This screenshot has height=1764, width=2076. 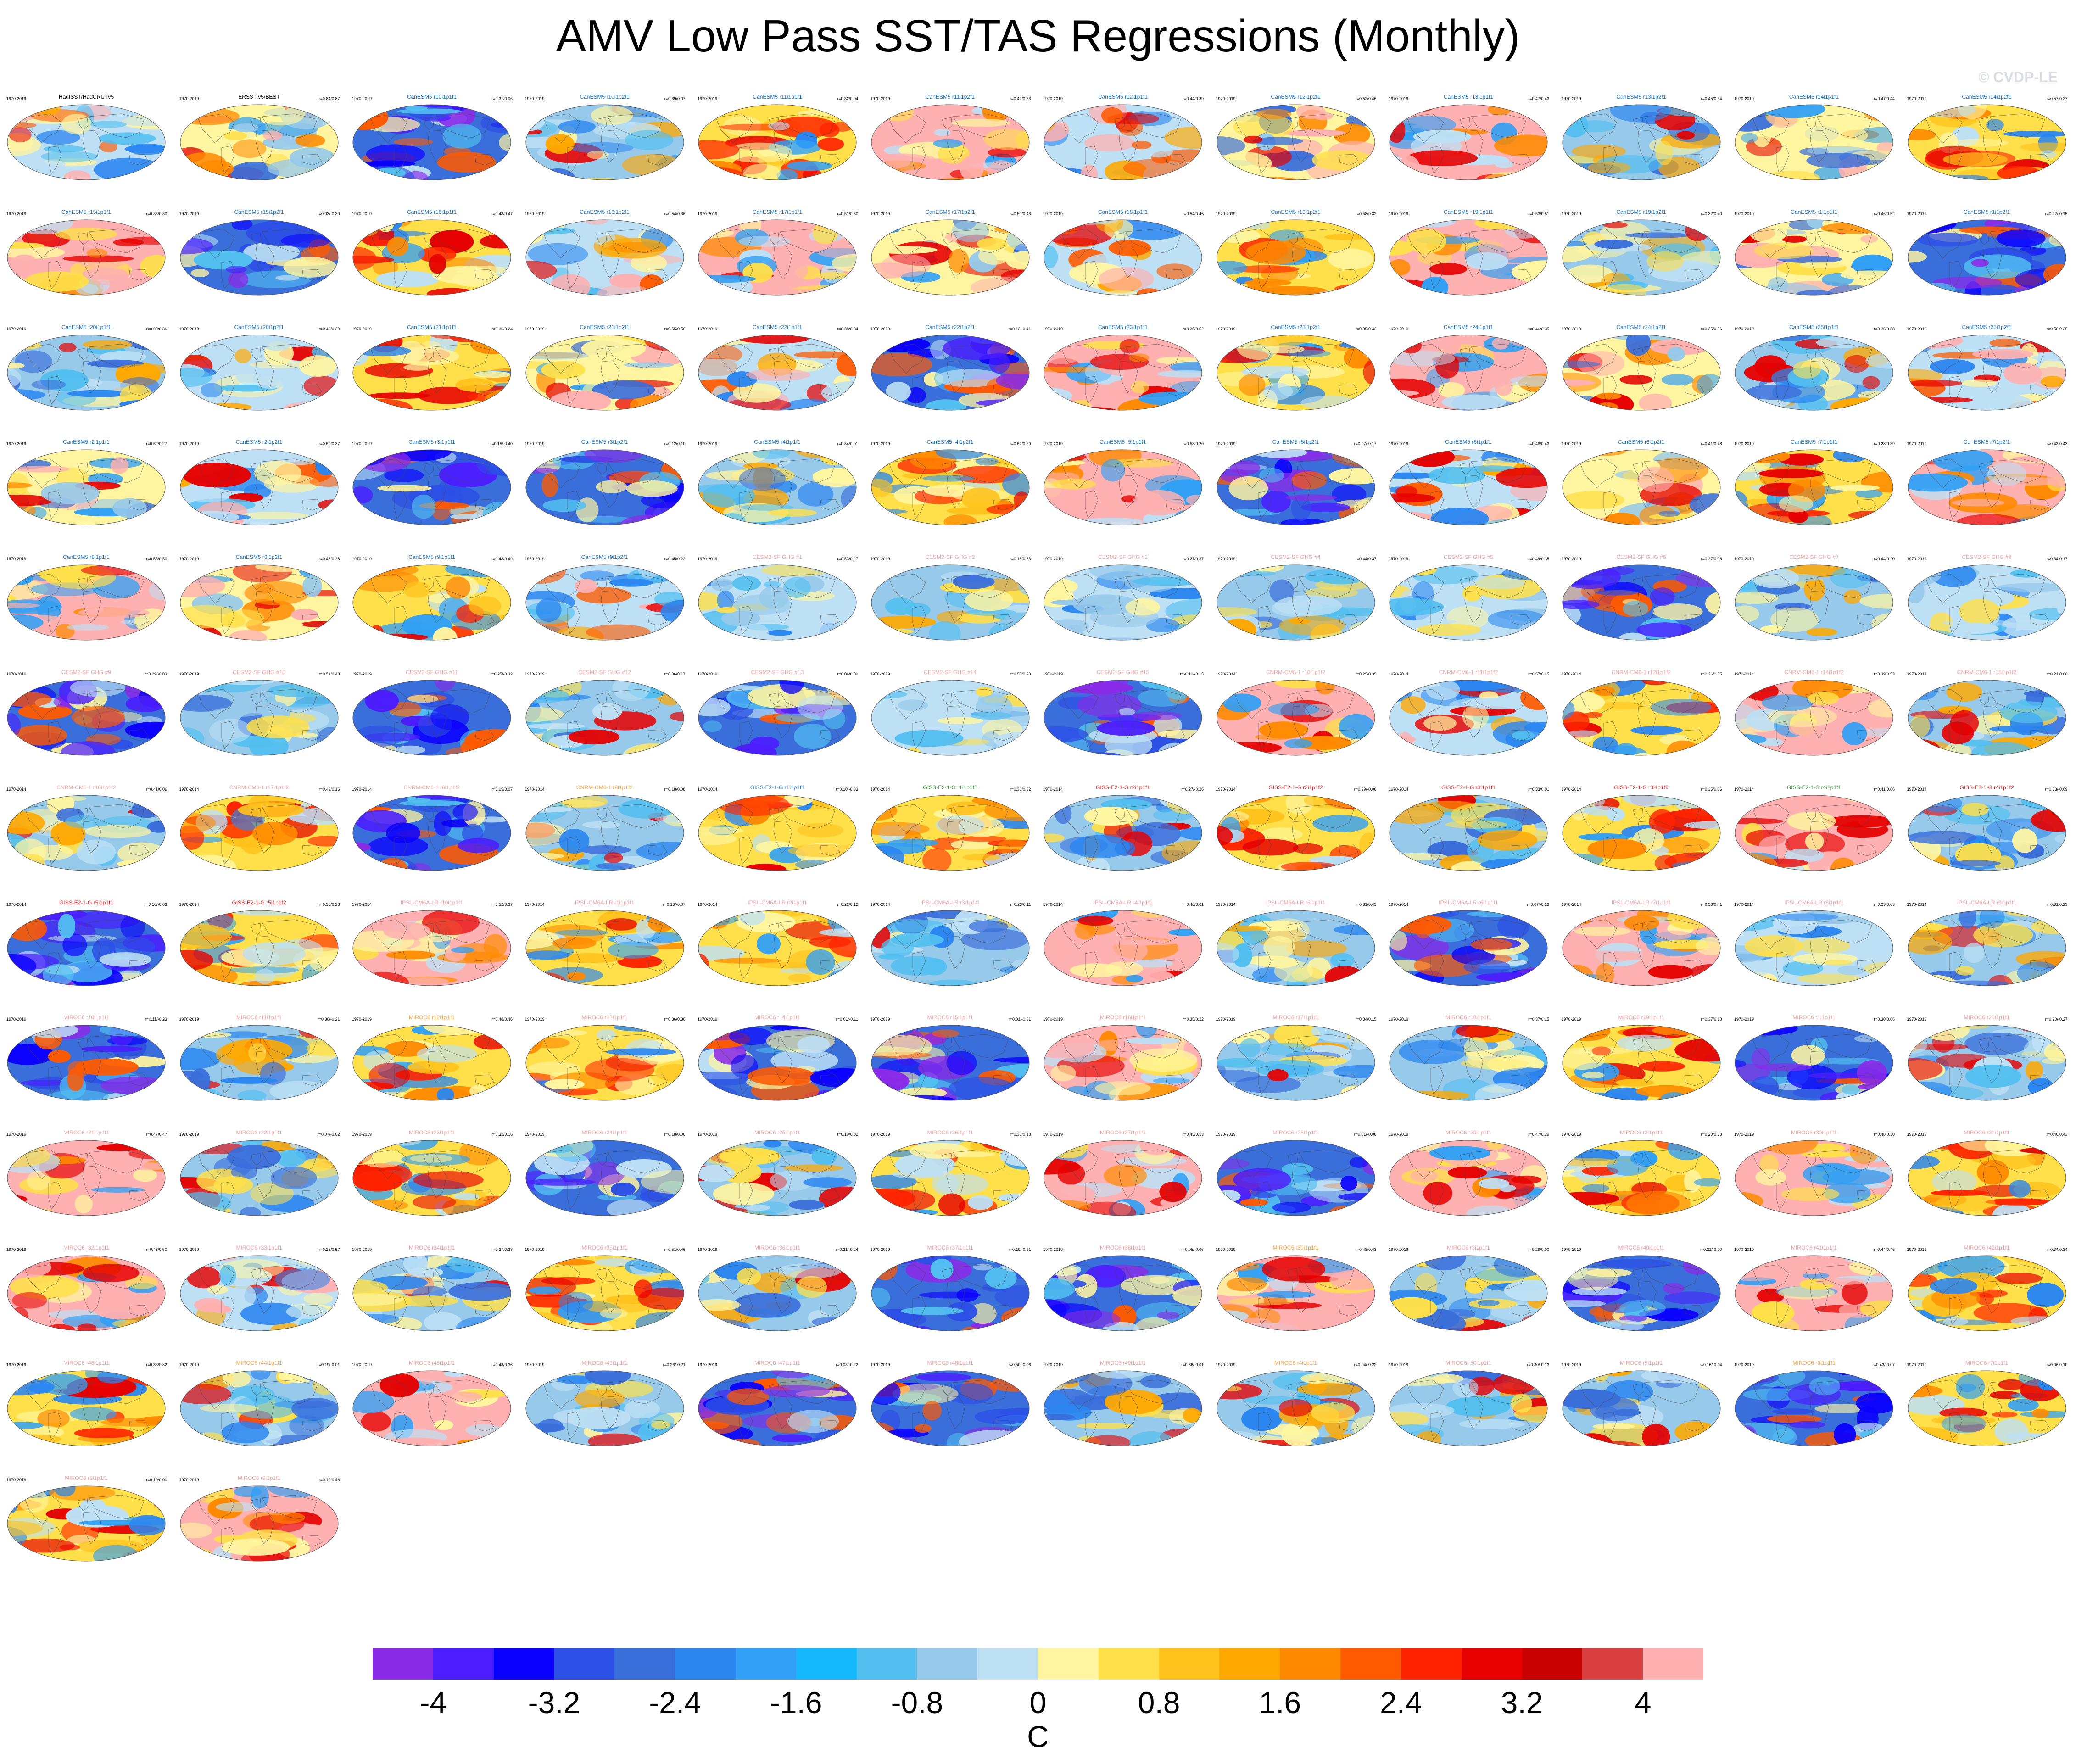 I want to click on panel-title: GISS-E2-1-G r4i1p1f1, so click(x=1814, y=787).